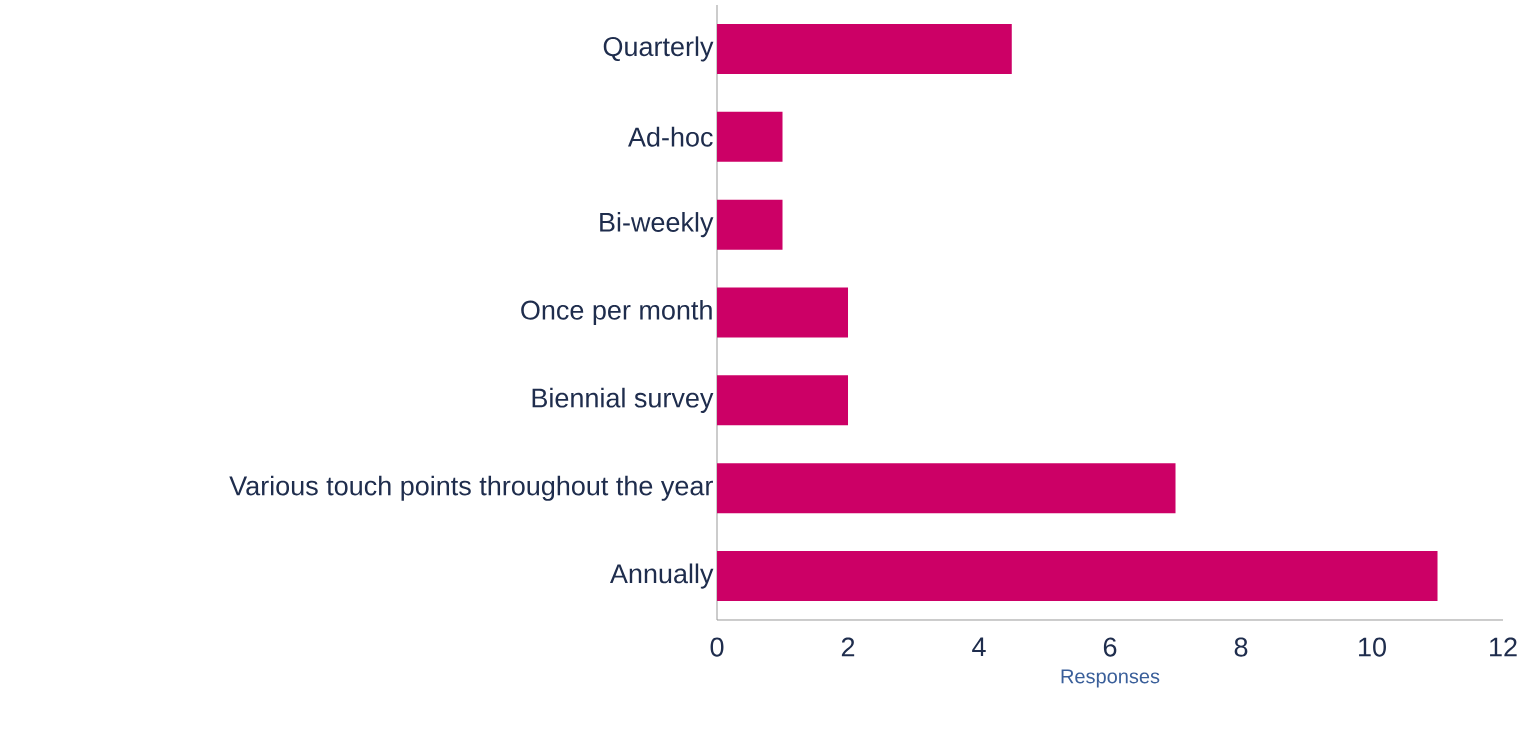 This screenshot has width=1537, height=741. Describe the element at coordinates (1503, 647) in the screenshot. I see `x-tick-label: 12` at that location.